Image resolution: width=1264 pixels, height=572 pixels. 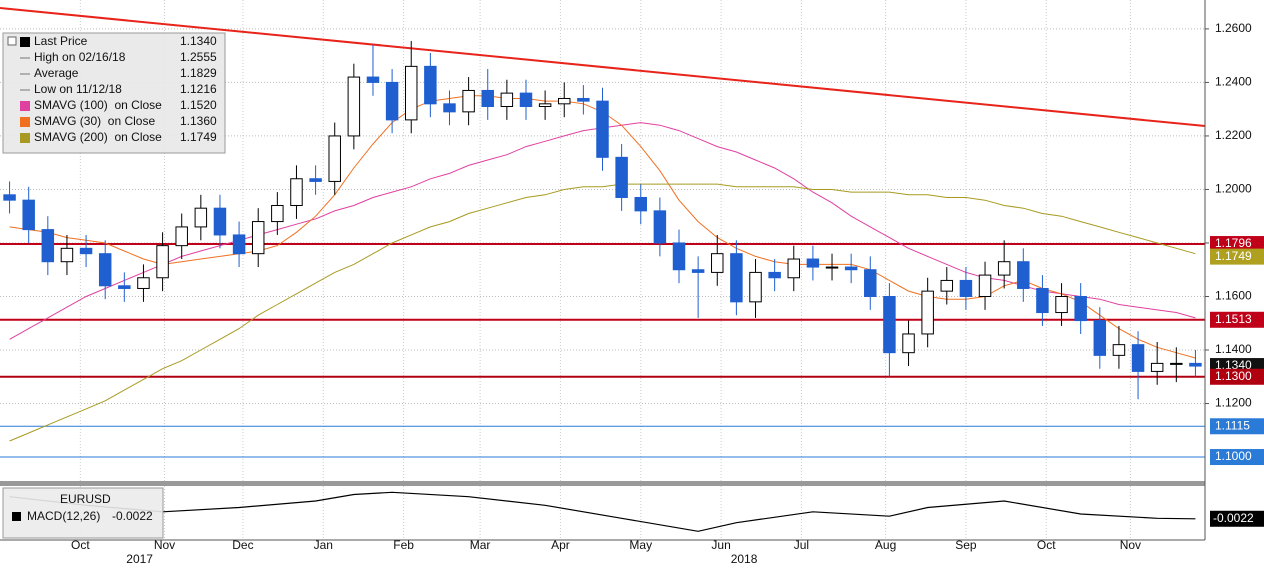 What do you see at coordinates (198, 105) in the screenshot?
I see `legend-value: 1.1520` at bounding box center [198, 105].